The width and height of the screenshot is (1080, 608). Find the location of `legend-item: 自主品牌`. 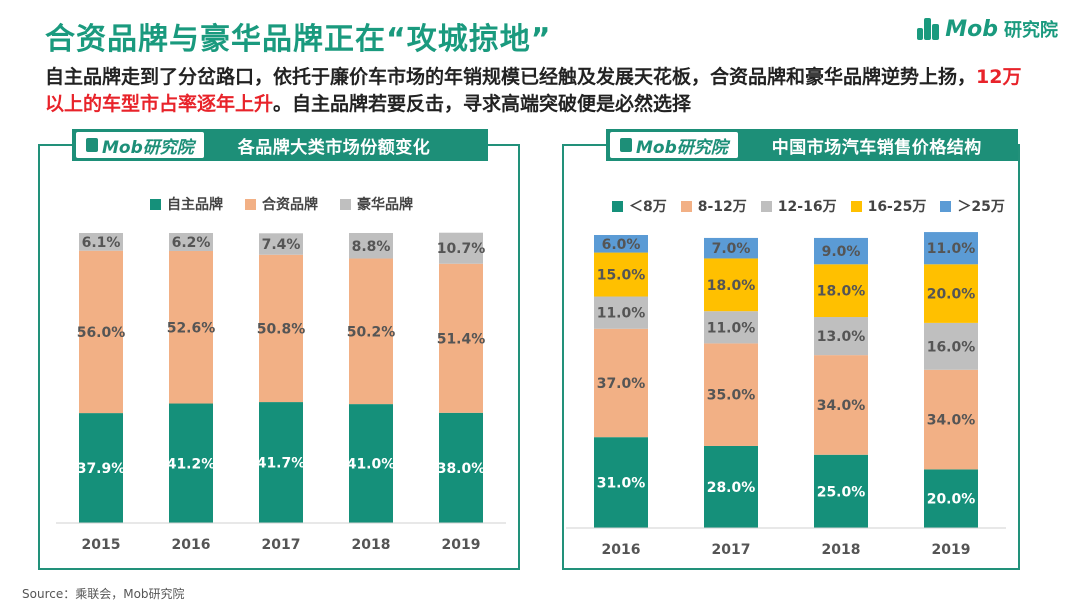

legend-item: 自主品牌 is located at coordinates (186, 204).